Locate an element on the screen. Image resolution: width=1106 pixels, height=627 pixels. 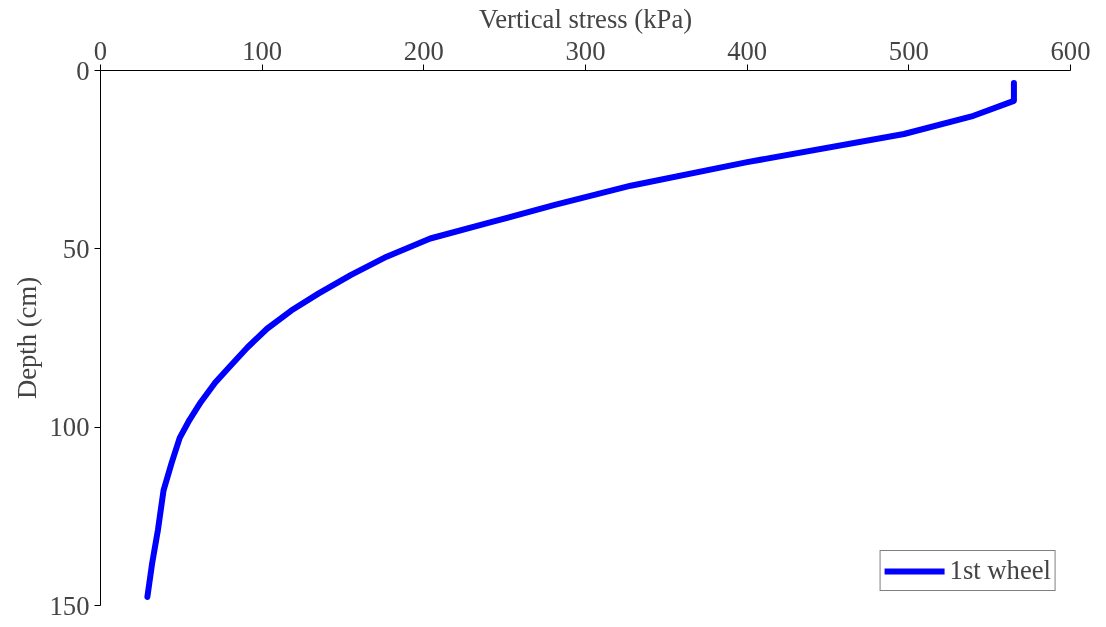
y-tick-label: 50 is located at coordinates (76, 248).